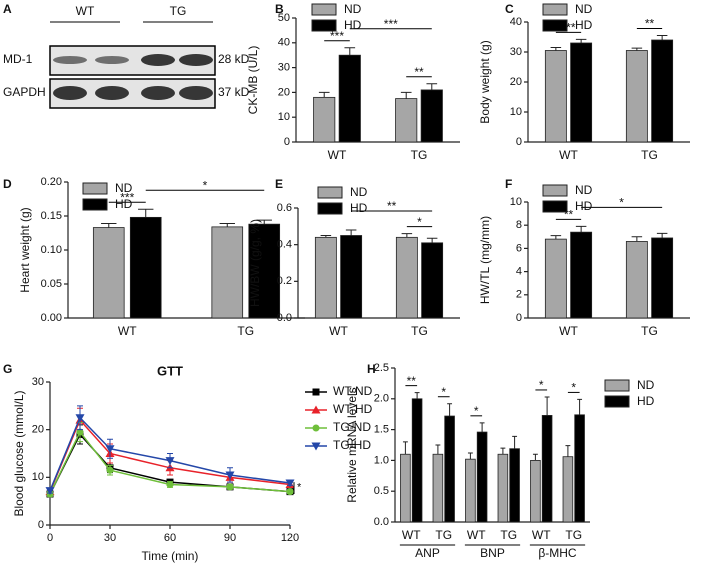  What do you see at coordinates (584, 25) in the screenshot?
I see `legend-label: HD` at bounding box center [584, 25].